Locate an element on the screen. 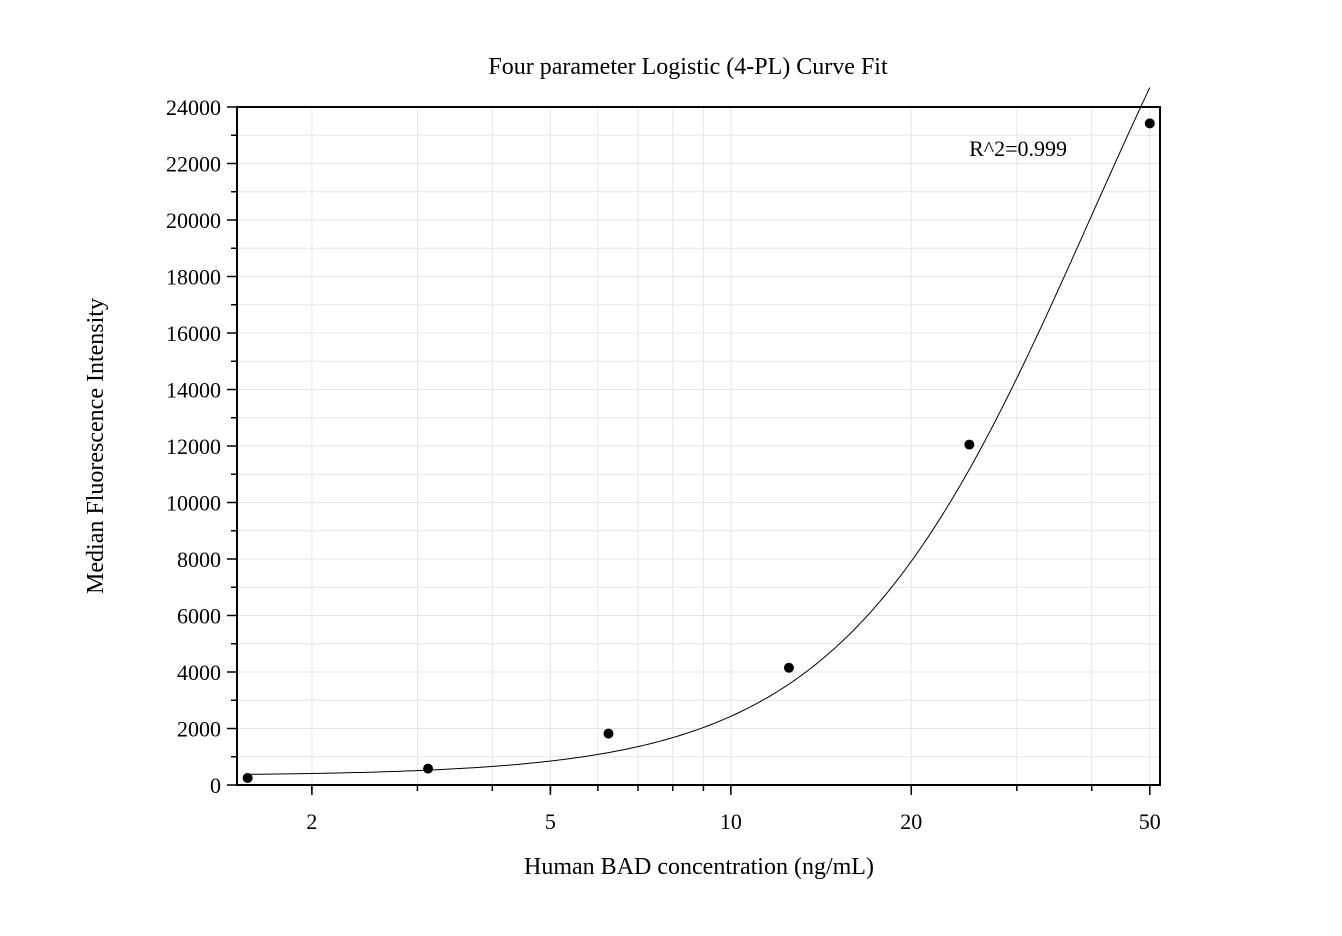  y-tick-label: 14000 is located at coordinates (193, 390).